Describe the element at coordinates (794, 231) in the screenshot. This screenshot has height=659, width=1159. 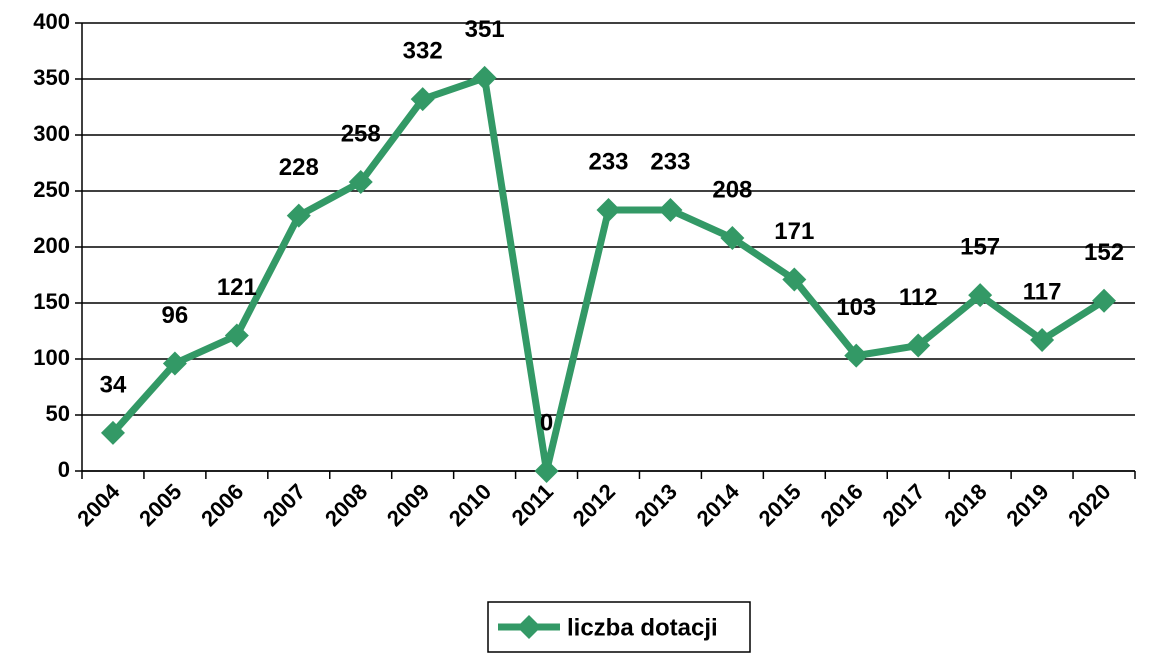
I see `data-label: 171` at that location.